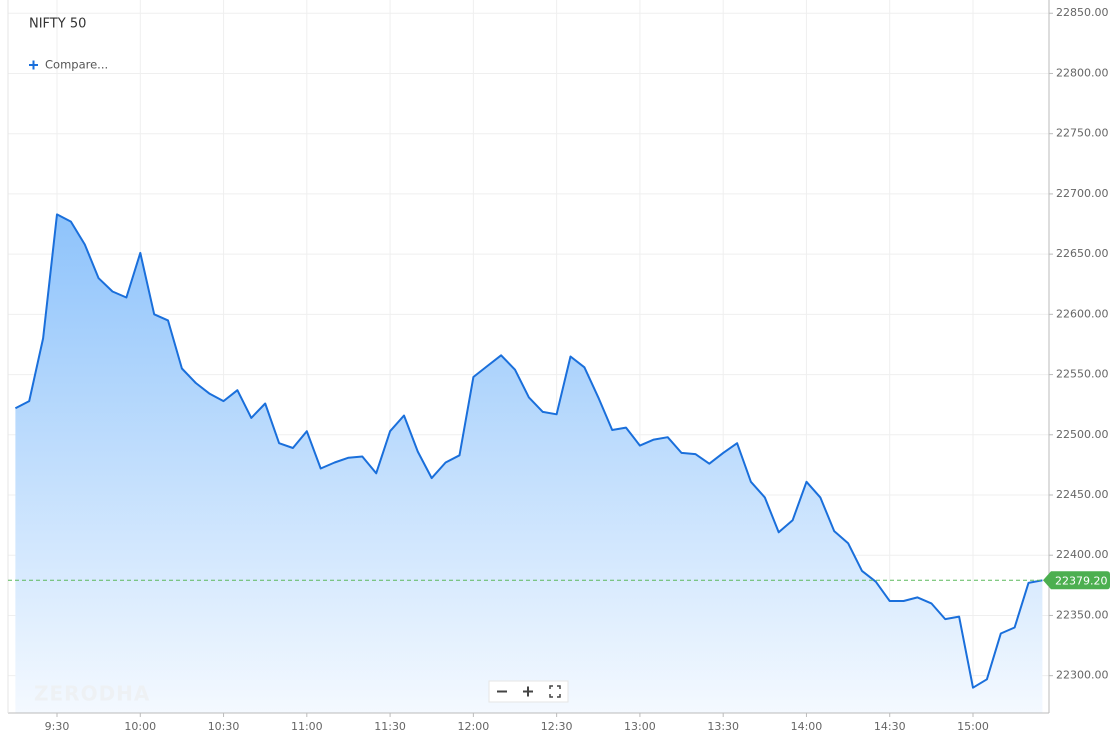 The image size is (1115, 750). Describe the element at coordinates (224, 726) in the screenshot. I see `x-tick-label: 10:30` at that location.